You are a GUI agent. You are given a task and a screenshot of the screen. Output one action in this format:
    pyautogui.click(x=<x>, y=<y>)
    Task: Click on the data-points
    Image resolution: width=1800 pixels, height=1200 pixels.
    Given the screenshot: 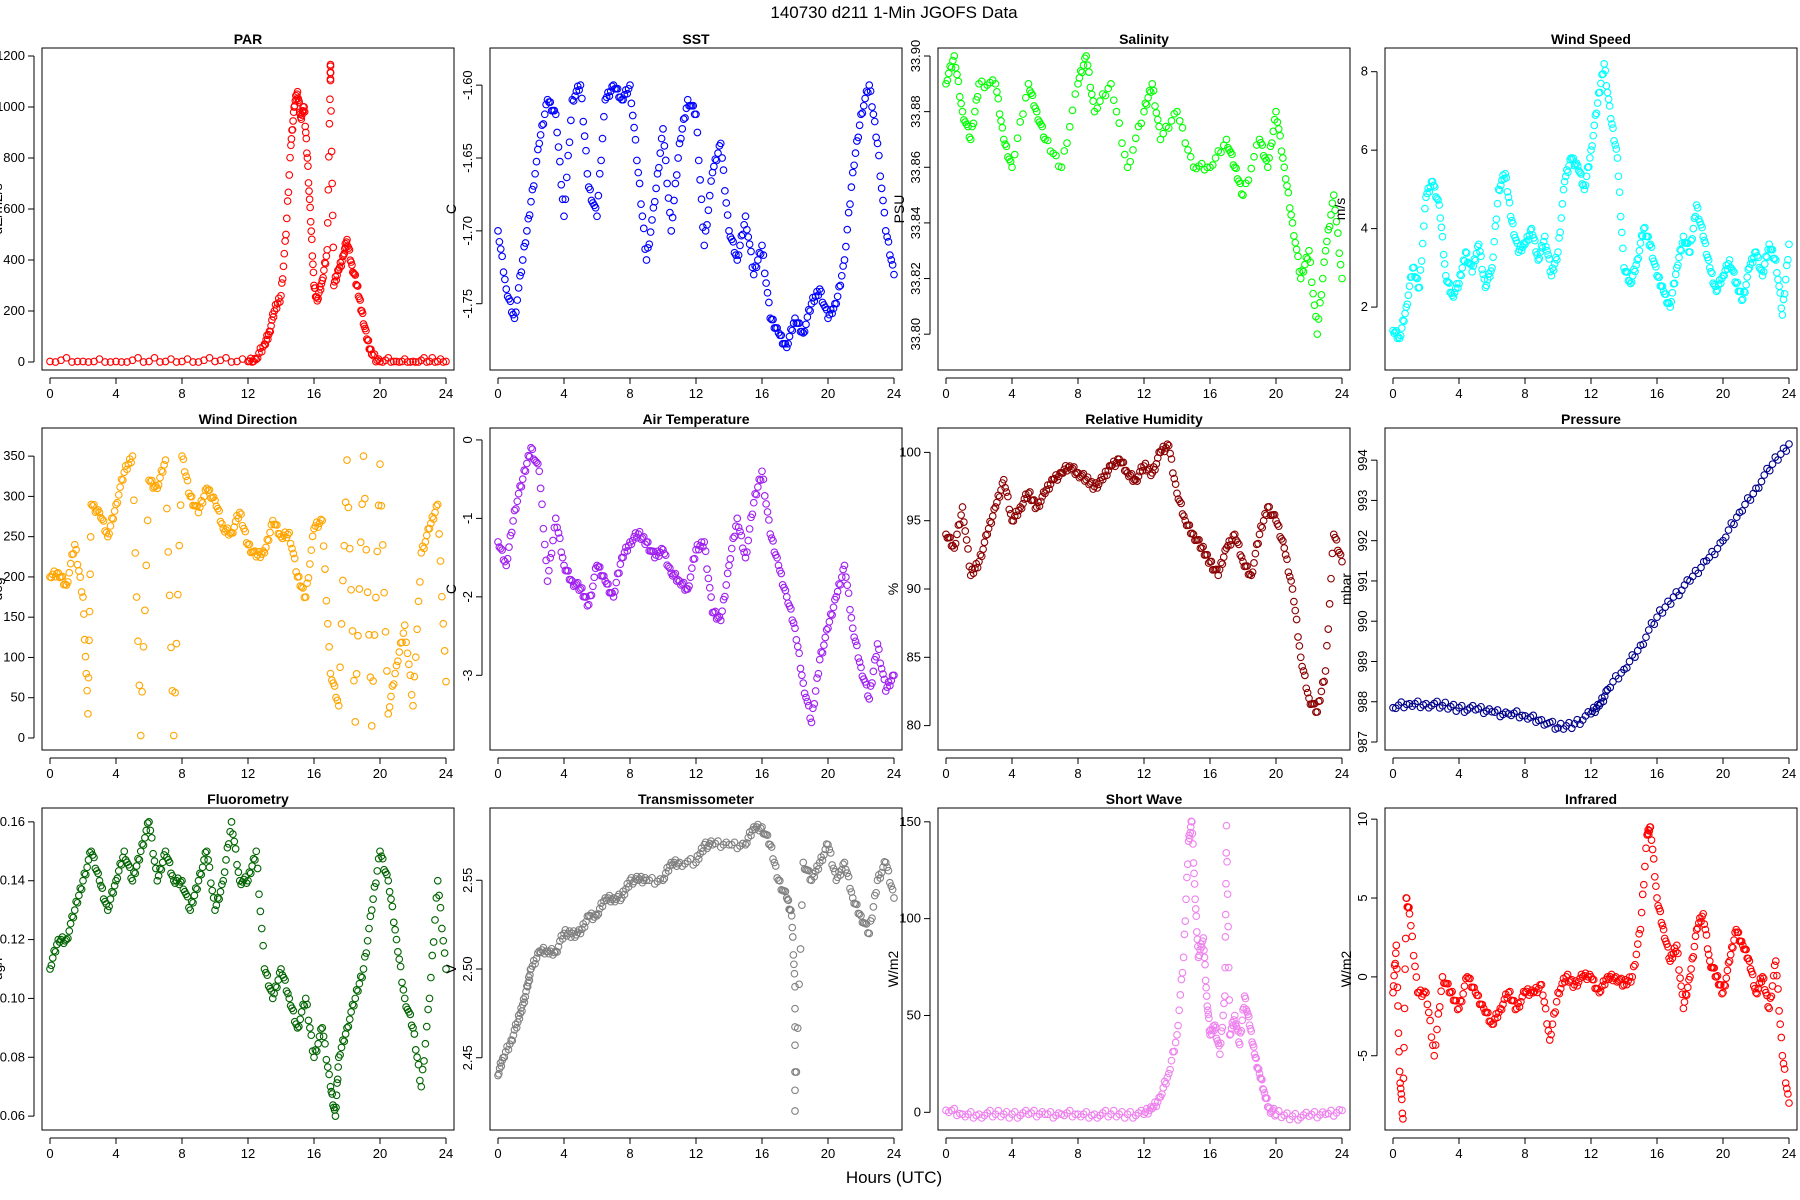 What is the action you would take?
    pyautogui.click(x=248, y=596)
    